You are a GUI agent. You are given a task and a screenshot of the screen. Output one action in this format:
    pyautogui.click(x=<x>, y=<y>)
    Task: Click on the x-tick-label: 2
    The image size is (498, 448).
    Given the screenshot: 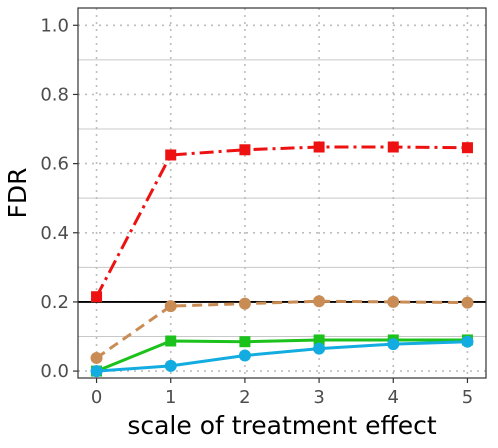 What is the action you would take?
    pyautogui.click(x=244, y=397)
    